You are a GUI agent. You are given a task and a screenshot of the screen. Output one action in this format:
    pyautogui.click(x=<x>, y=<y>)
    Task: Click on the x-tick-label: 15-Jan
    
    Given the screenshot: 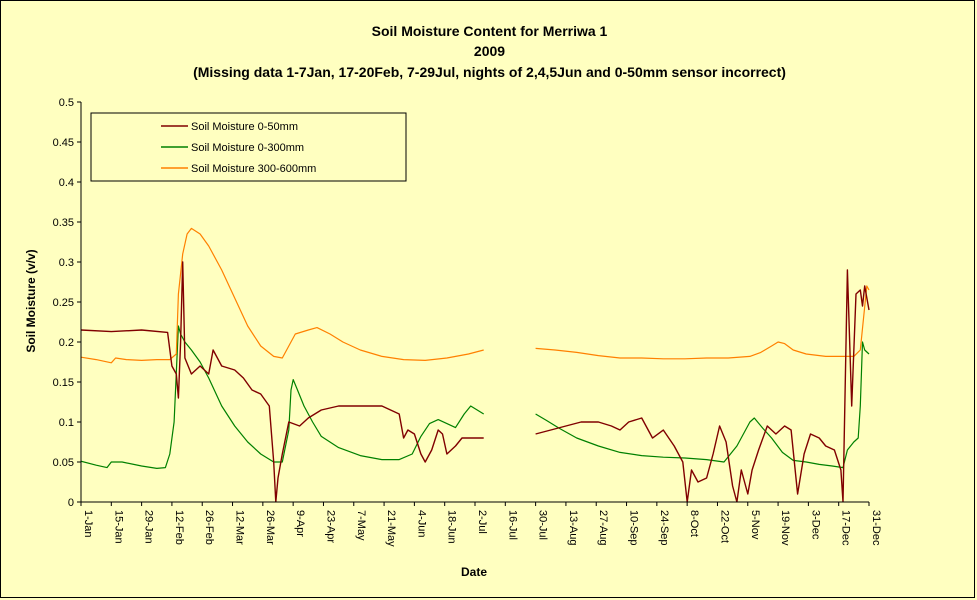 What is the action you would take?
    pyautogui.click(x=118, y=527)
    